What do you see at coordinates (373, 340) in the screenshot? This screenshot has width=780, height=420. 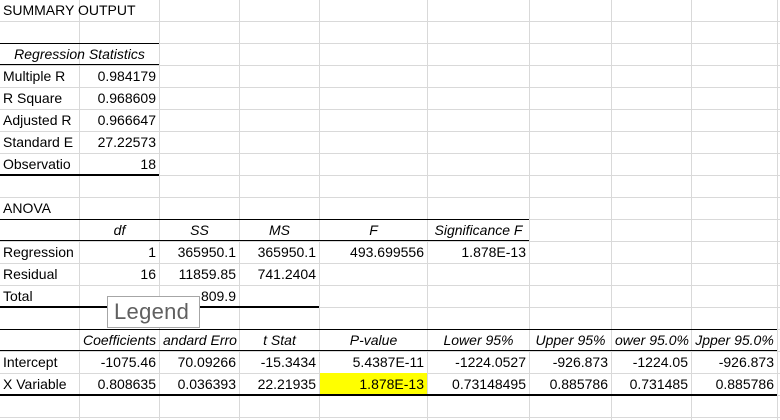 I see `coef-header: P-value` at bounding box center [373, 340].